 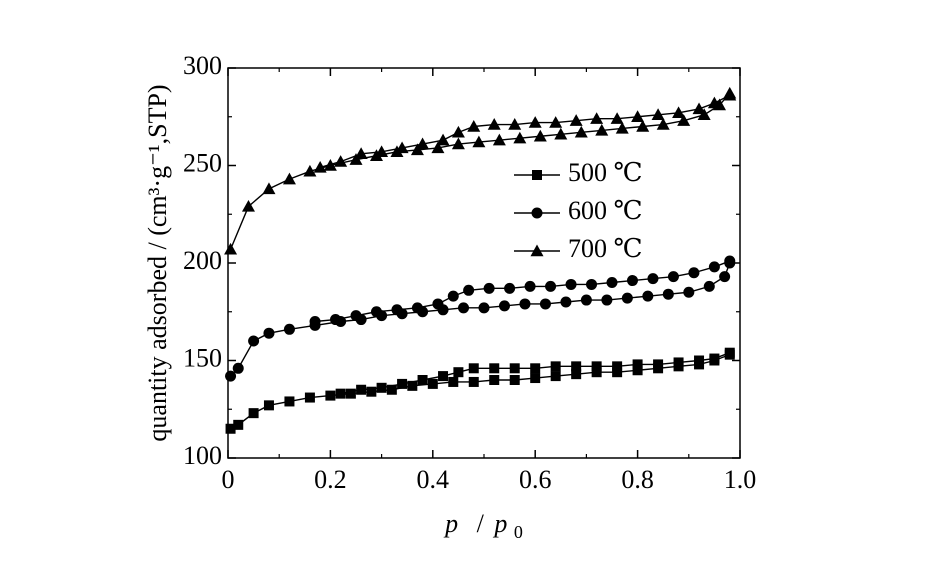 I want to click on x-tick-label: 0.4, so click(x=433, y=479).